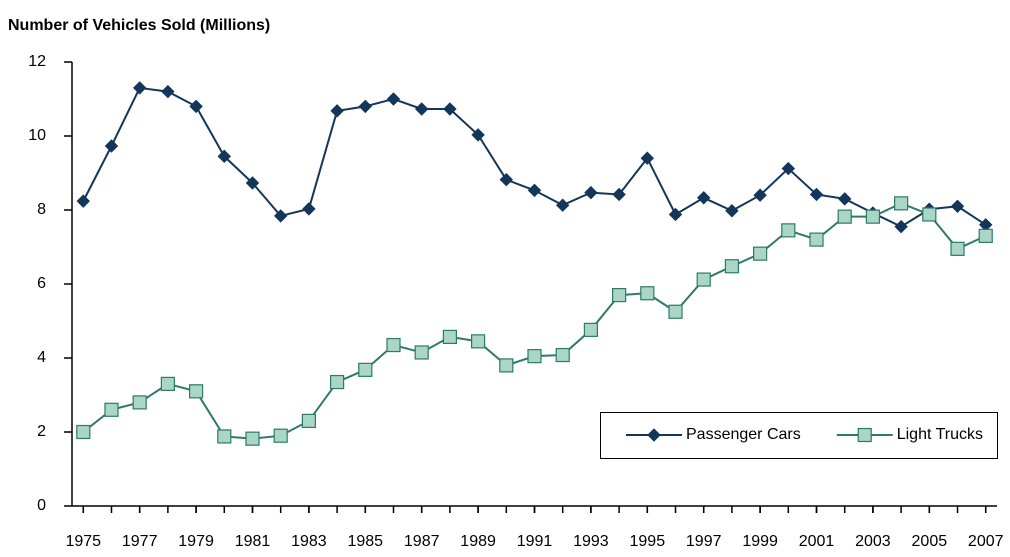 The width and height of the screenshot is (1010, 557). What do you see at coordinates (41, 209) in the screenshot?
I see `y-tick-label: 8` at bounding box center [41, 209].